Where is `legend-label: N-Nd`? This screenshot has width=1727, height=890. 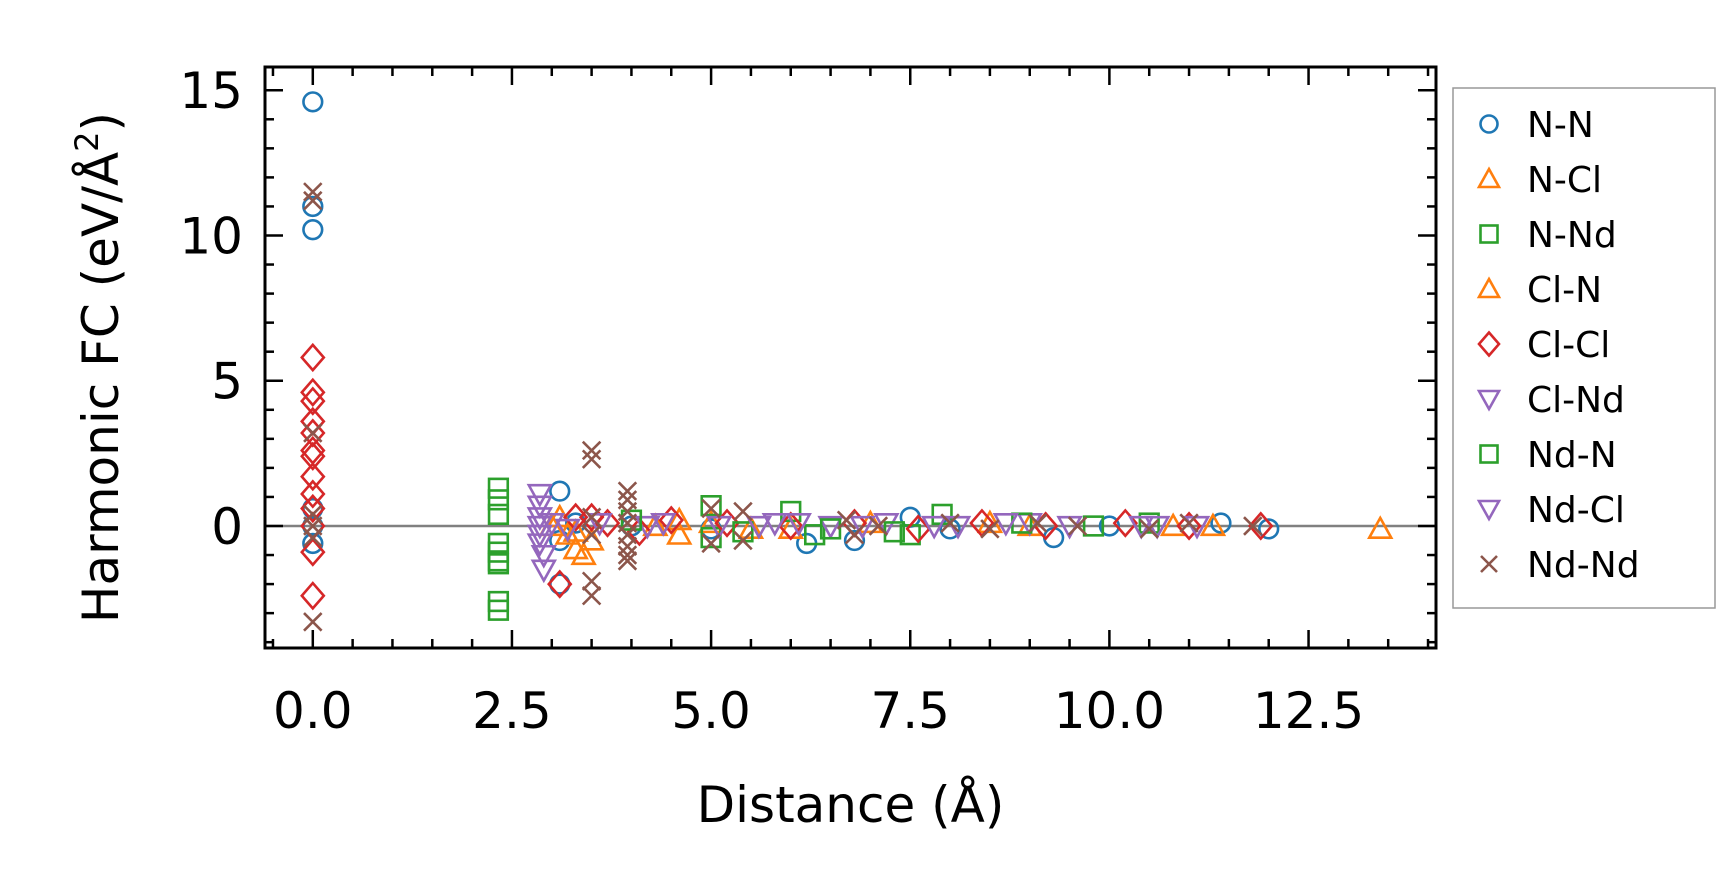 legend-label: N-Nd is located at coordinates (1572, 235).